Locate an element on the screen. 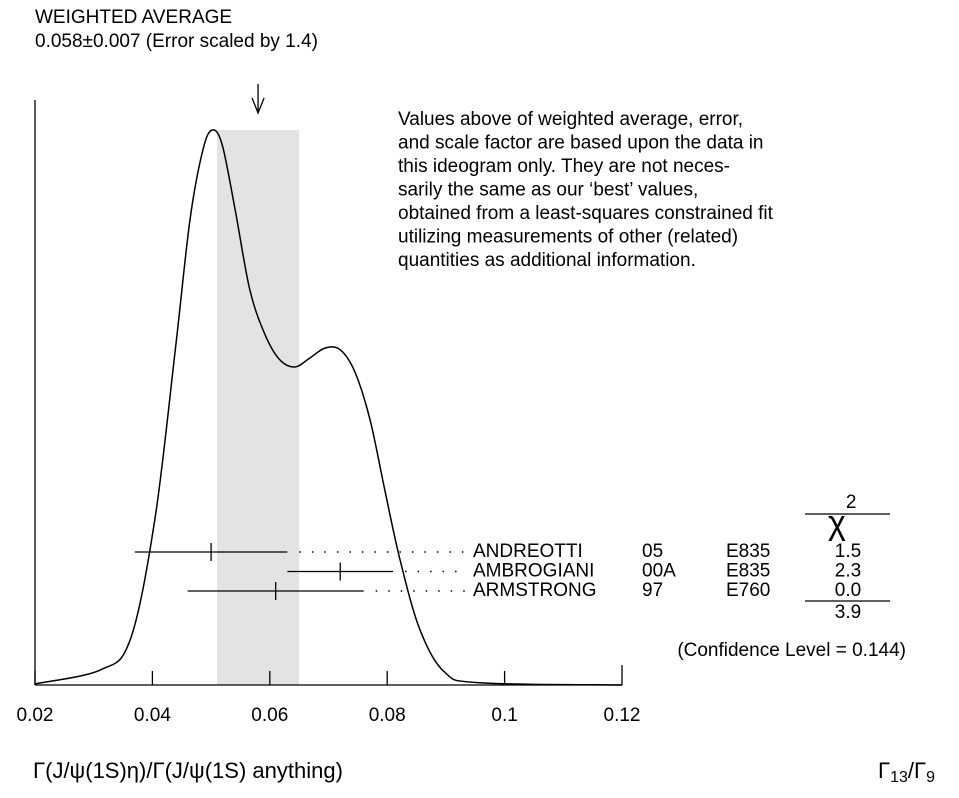 Image resolution: width=959 pixels, height=798 pixels. x-tick-label: 0.06 is located at coordinates (269, 715).